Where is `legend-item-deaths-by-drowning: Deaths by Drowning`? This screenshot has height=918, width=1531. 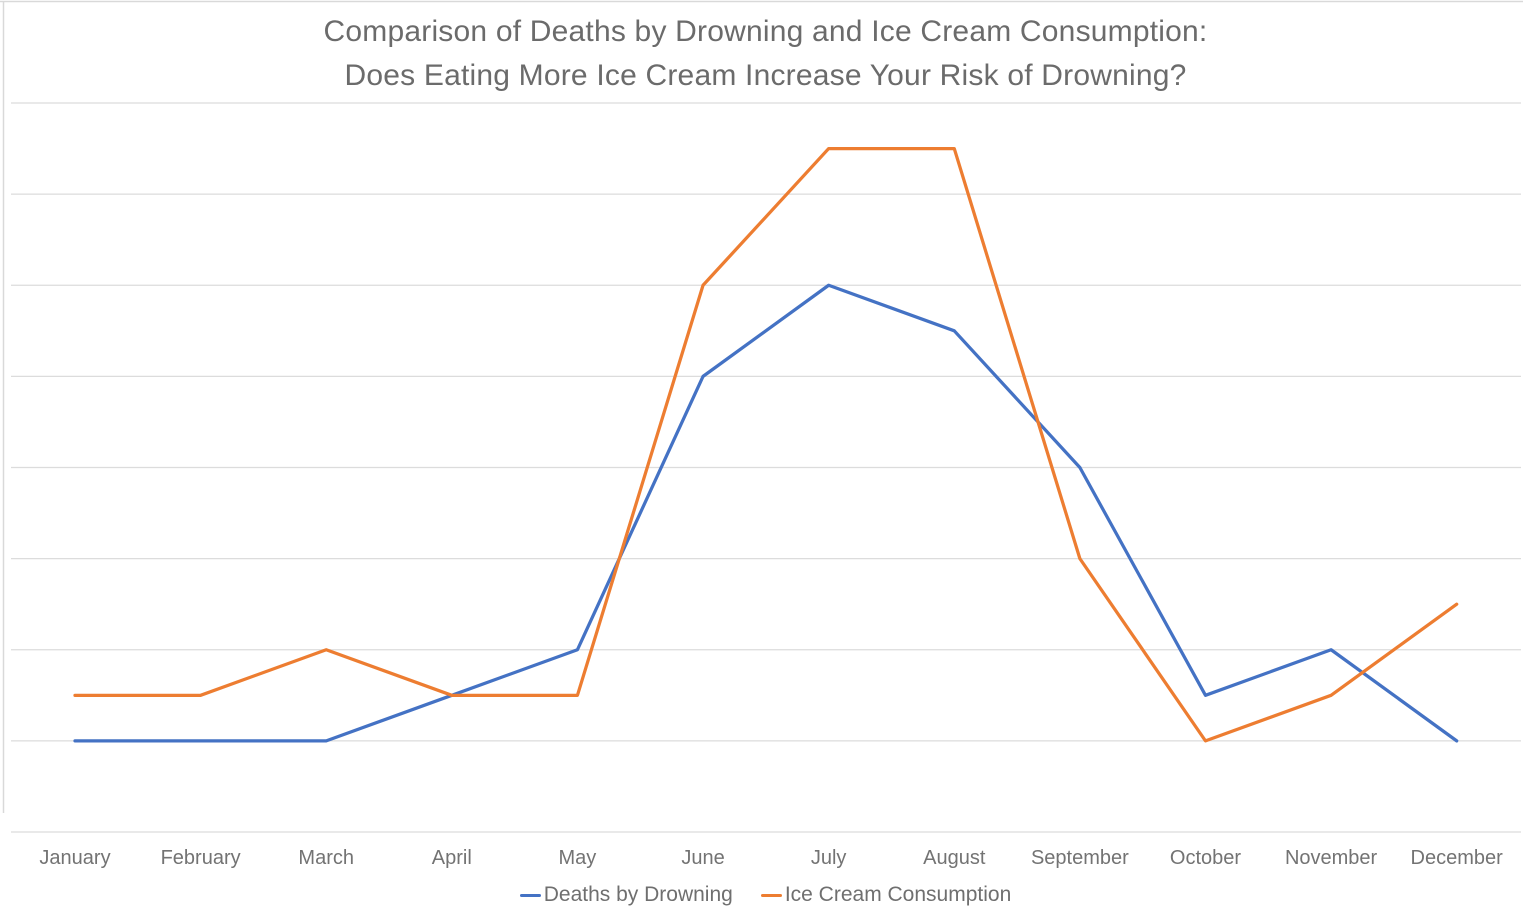 legend-item-deaths-by-drowning: Deaths by Drowning is located at coordinates (626, 895).